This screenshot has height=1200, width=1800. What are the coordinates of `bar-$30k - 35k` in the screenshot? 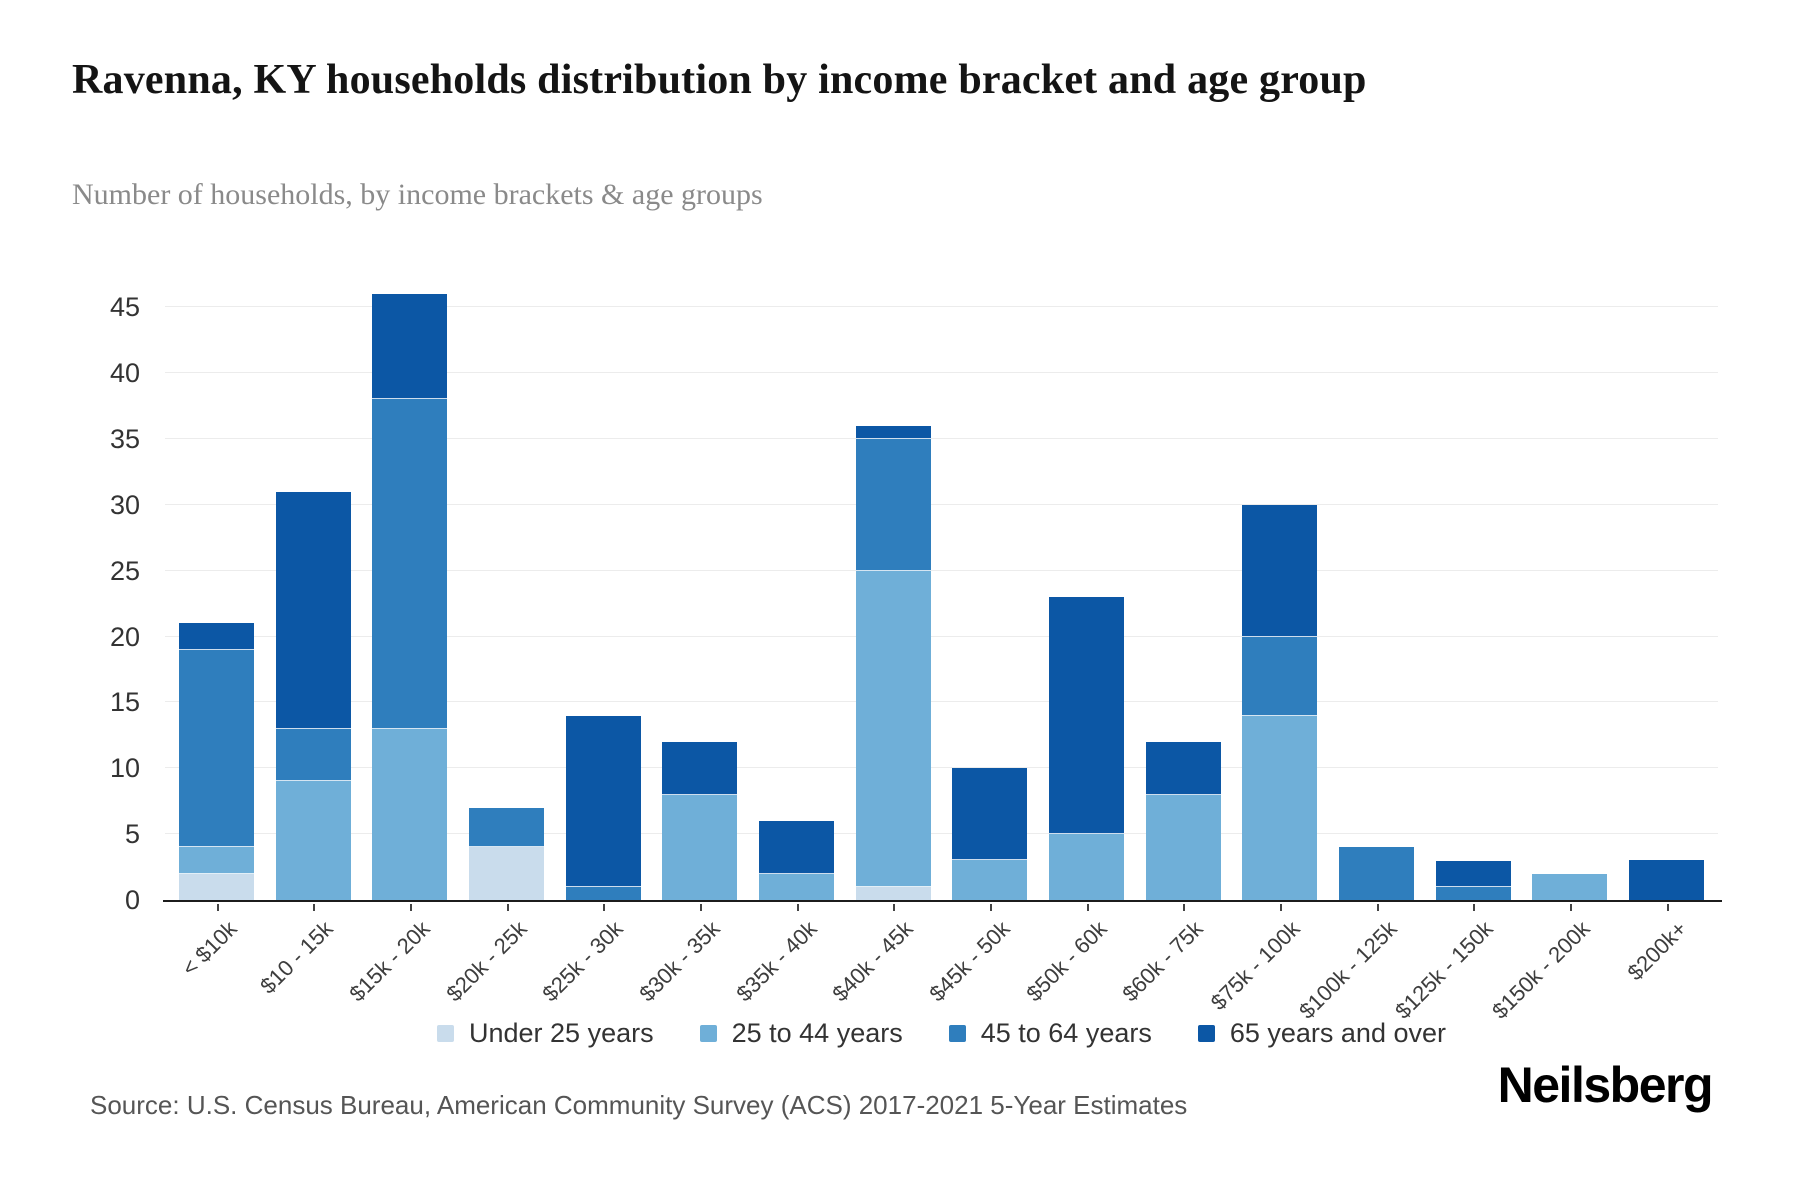 It's located at (700, 820).